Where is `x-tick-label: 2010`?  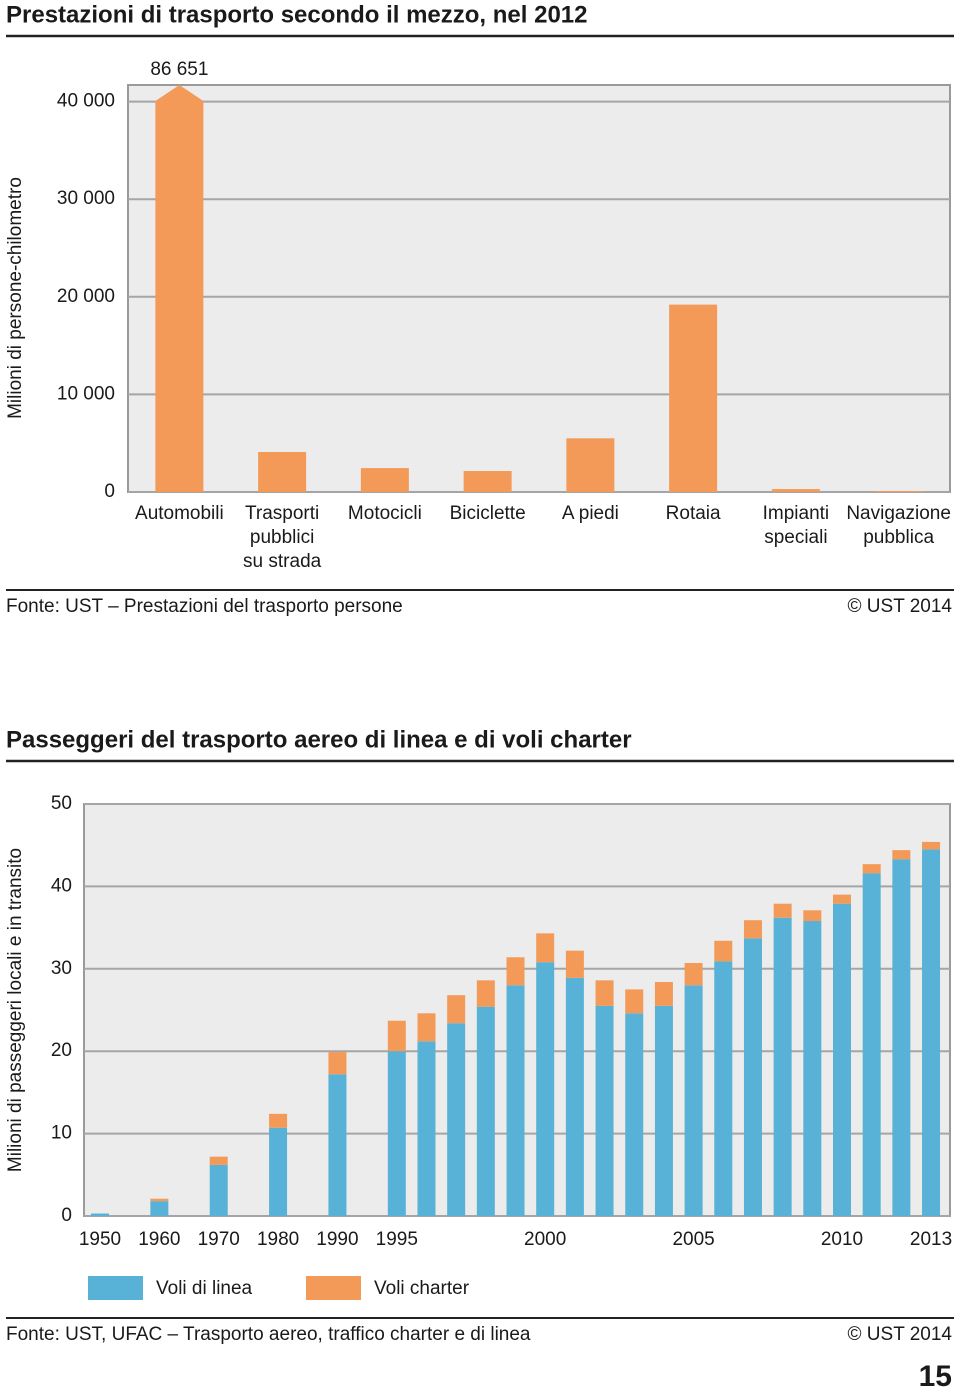
x-tick-label: 2010 is located at coordinates (842, 1239).